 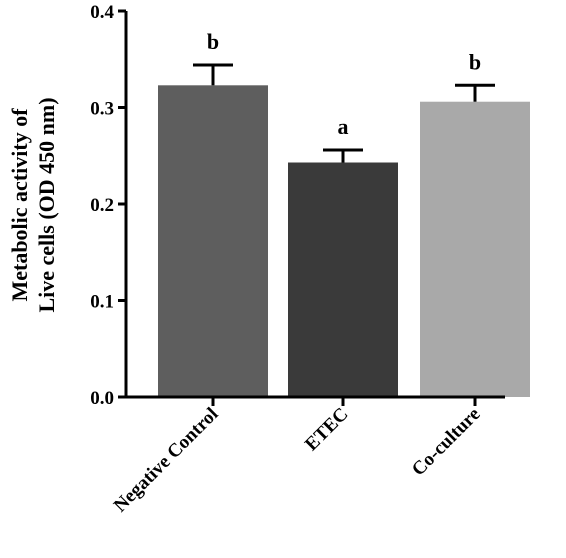 What do you see at coordinates (102, 398) in the screenshot?
I see `y-tick-label: 0.0` at bounding box center [102, 398].